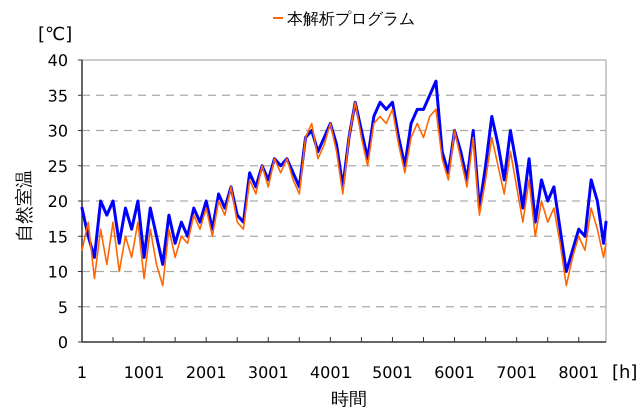 This screenshot has height=407, width=641. I want to click on x-tick-label: 4001, so click(330, 372).